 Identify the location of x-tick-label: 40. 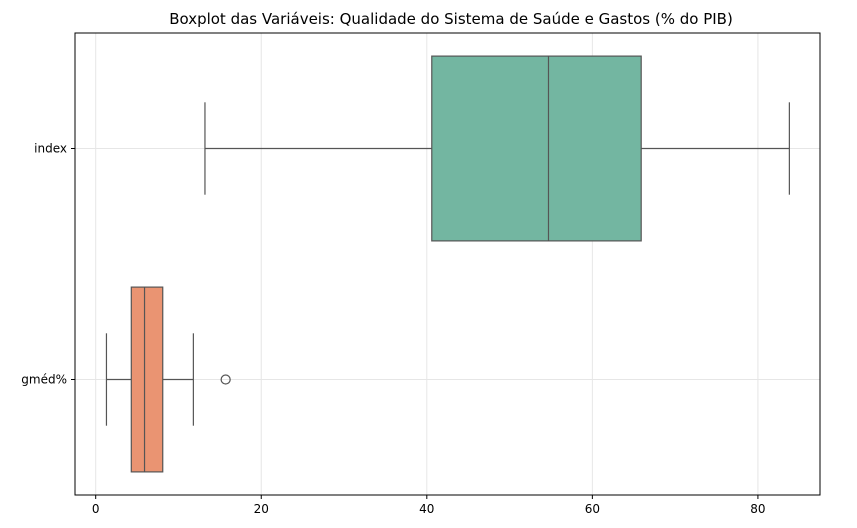
(426, 509).